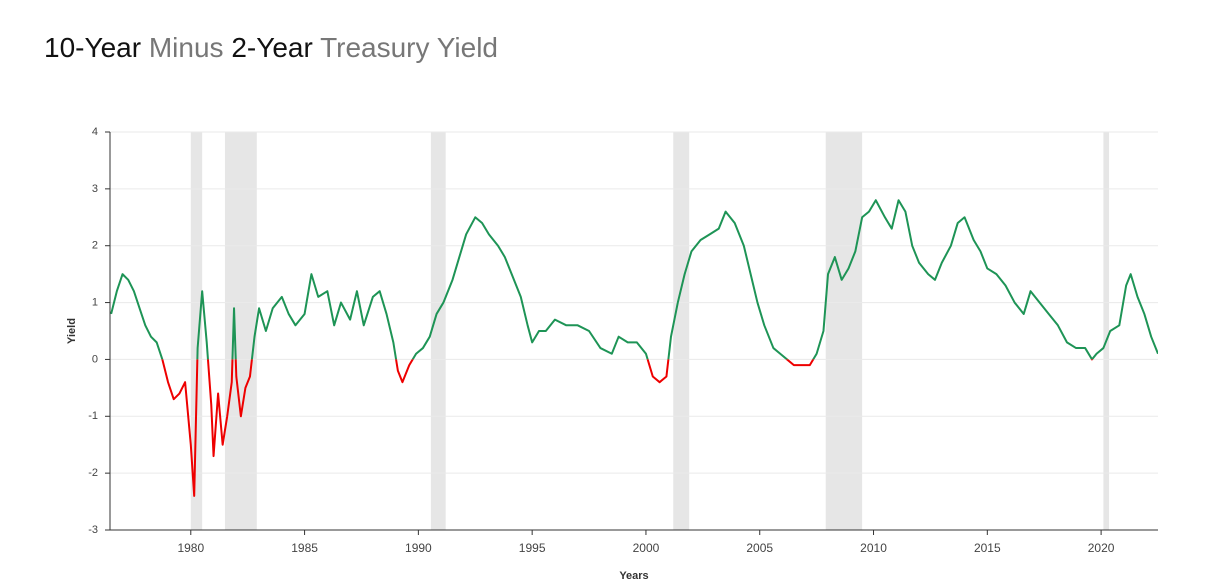  Describe the element at coordinates (72, 331) in the screenshot. I see `y-axis-title: Yield` at that location.